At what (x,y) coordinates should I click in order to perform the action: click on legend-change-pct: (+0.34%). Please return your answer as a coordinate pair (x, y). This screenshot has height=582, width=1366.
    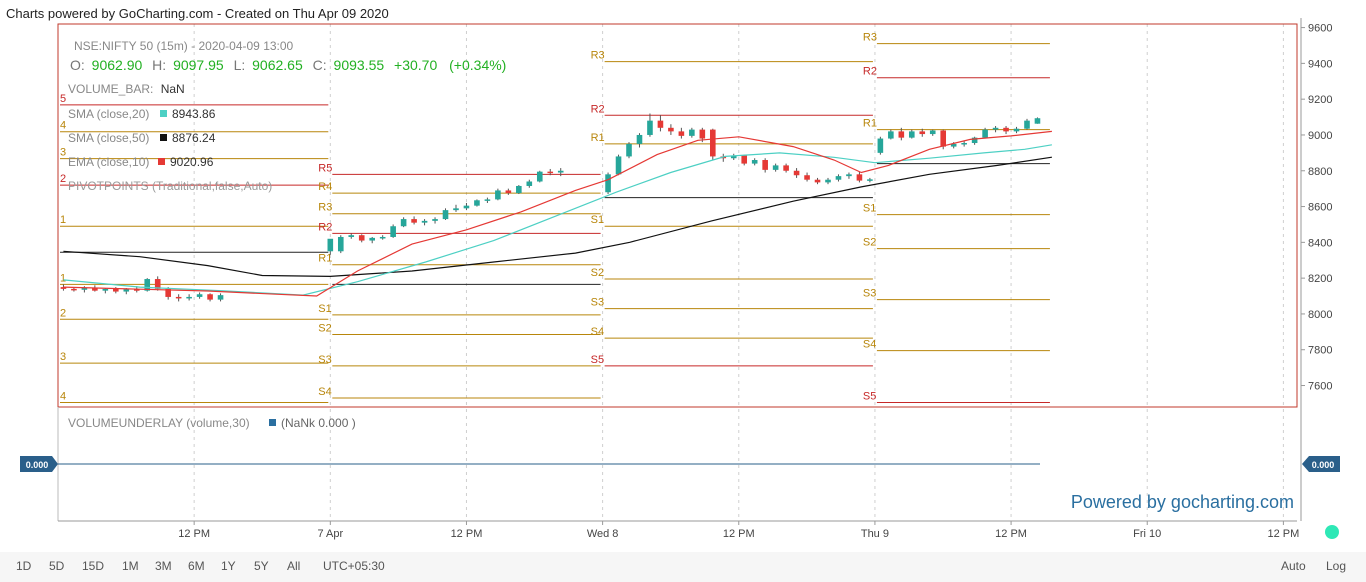
    Looking at the image, I should click on (477, 65).